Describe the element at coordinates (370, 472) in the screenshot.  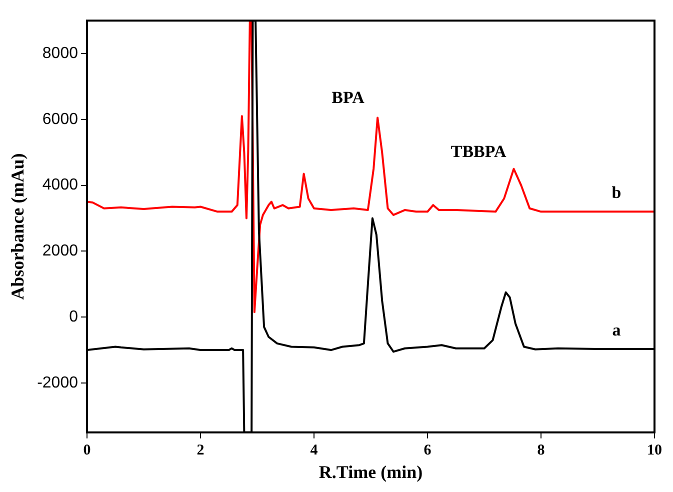
I see `x-axis-title: R.Time (min)` at that location.